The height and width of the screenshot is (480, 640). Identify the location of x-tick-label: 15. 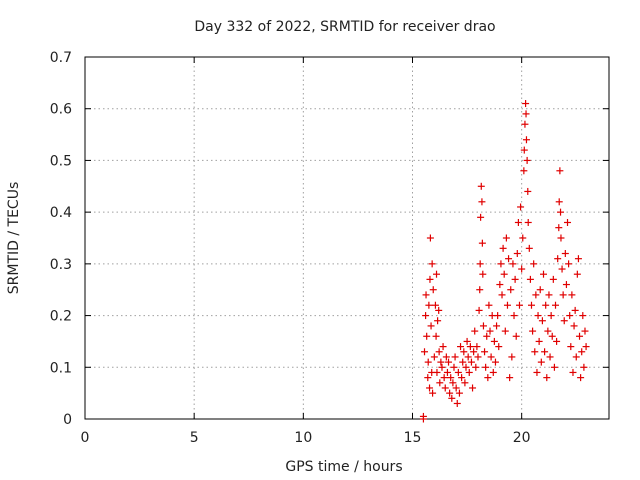
(413, 438).